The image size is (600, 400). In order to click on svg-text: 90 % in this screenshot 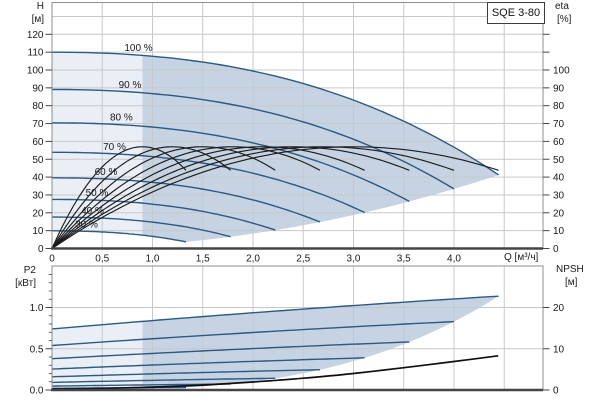, I will do `click(130, 85)`.